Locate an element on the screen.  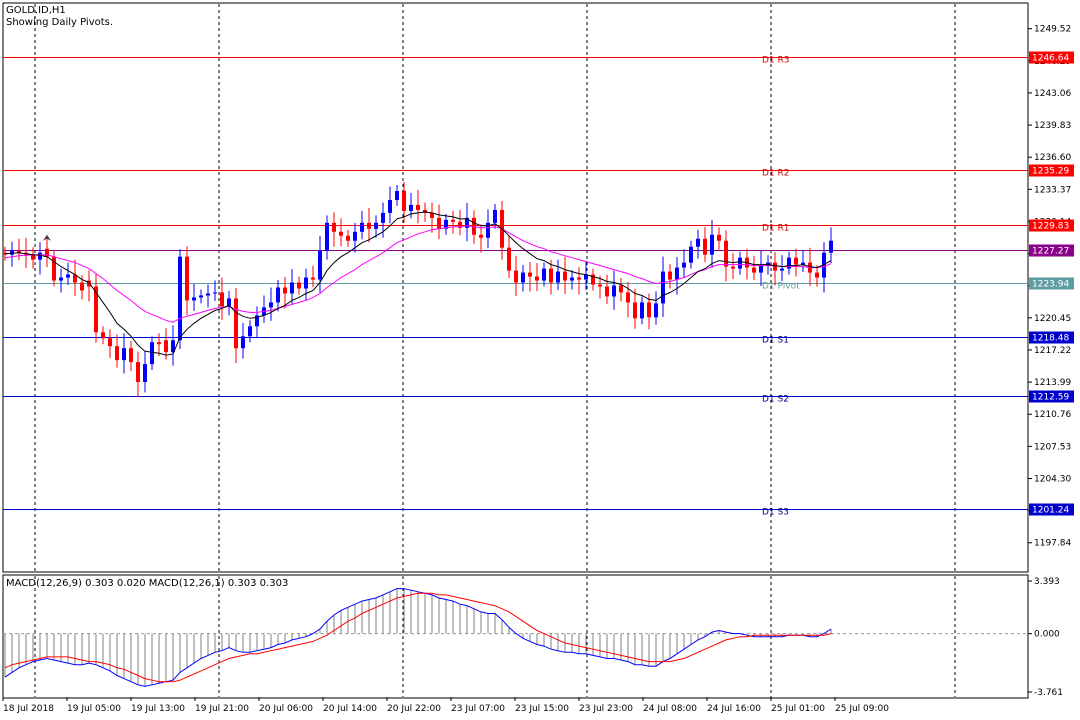
macd-tick-label: -3.761 is located at coordinates (1048, 693).